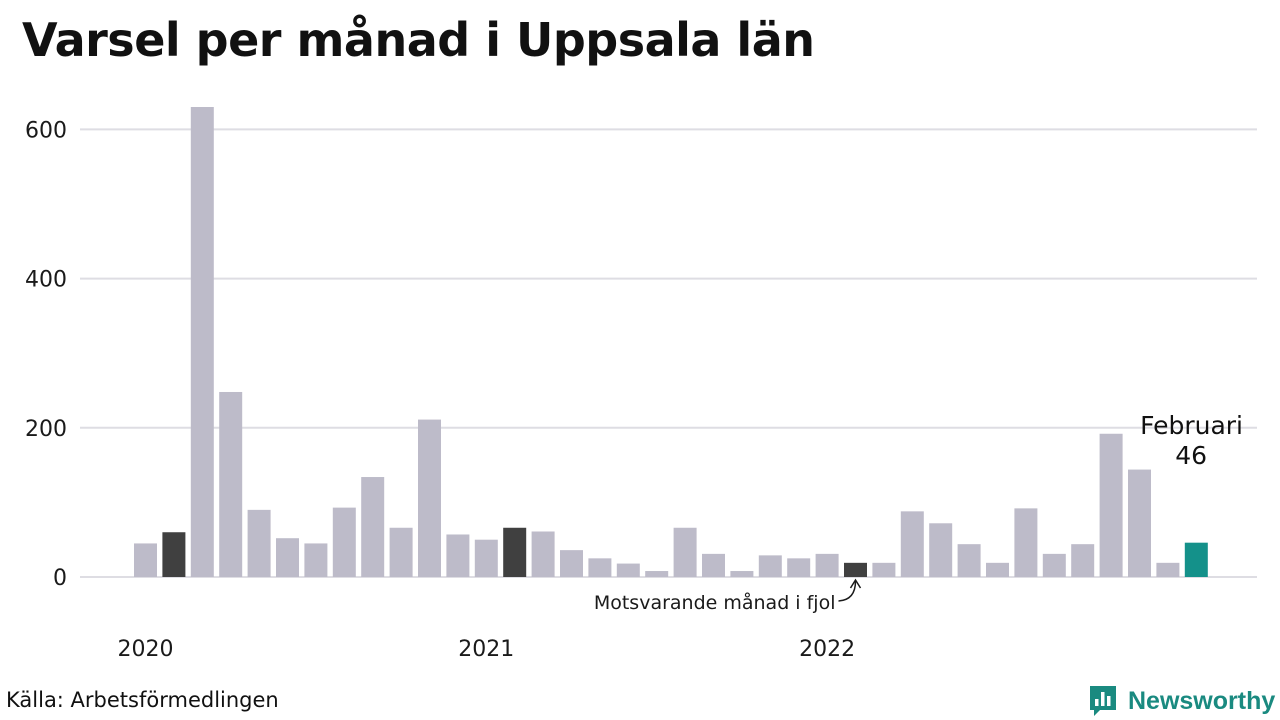 The width and height of the screenshot is (1280, 720). Describe the element at coordinates (46, 429) in the screenshot. I see `y-tick-label: 200` at that location.